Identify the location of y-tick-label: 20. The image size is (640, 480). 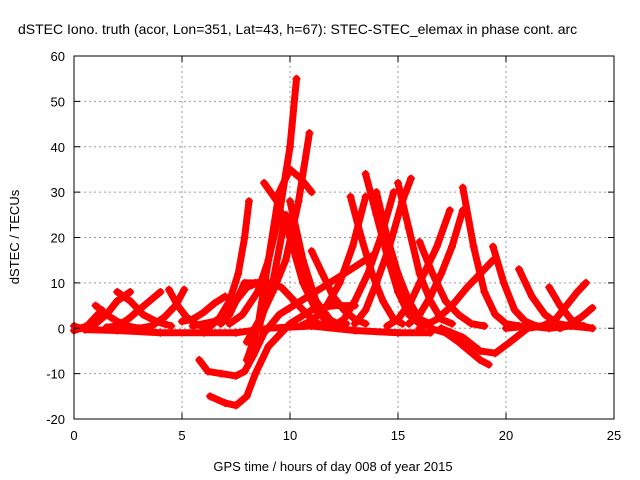
(58, 238).